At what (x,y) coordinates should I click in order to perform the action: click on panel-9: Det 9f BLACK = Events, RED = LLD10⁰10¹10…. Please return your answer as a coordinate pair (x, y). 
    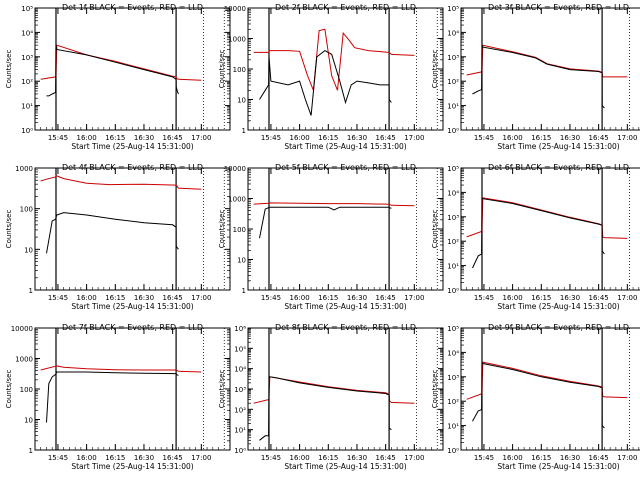
    Looking at the image, I should click on (535, 397).